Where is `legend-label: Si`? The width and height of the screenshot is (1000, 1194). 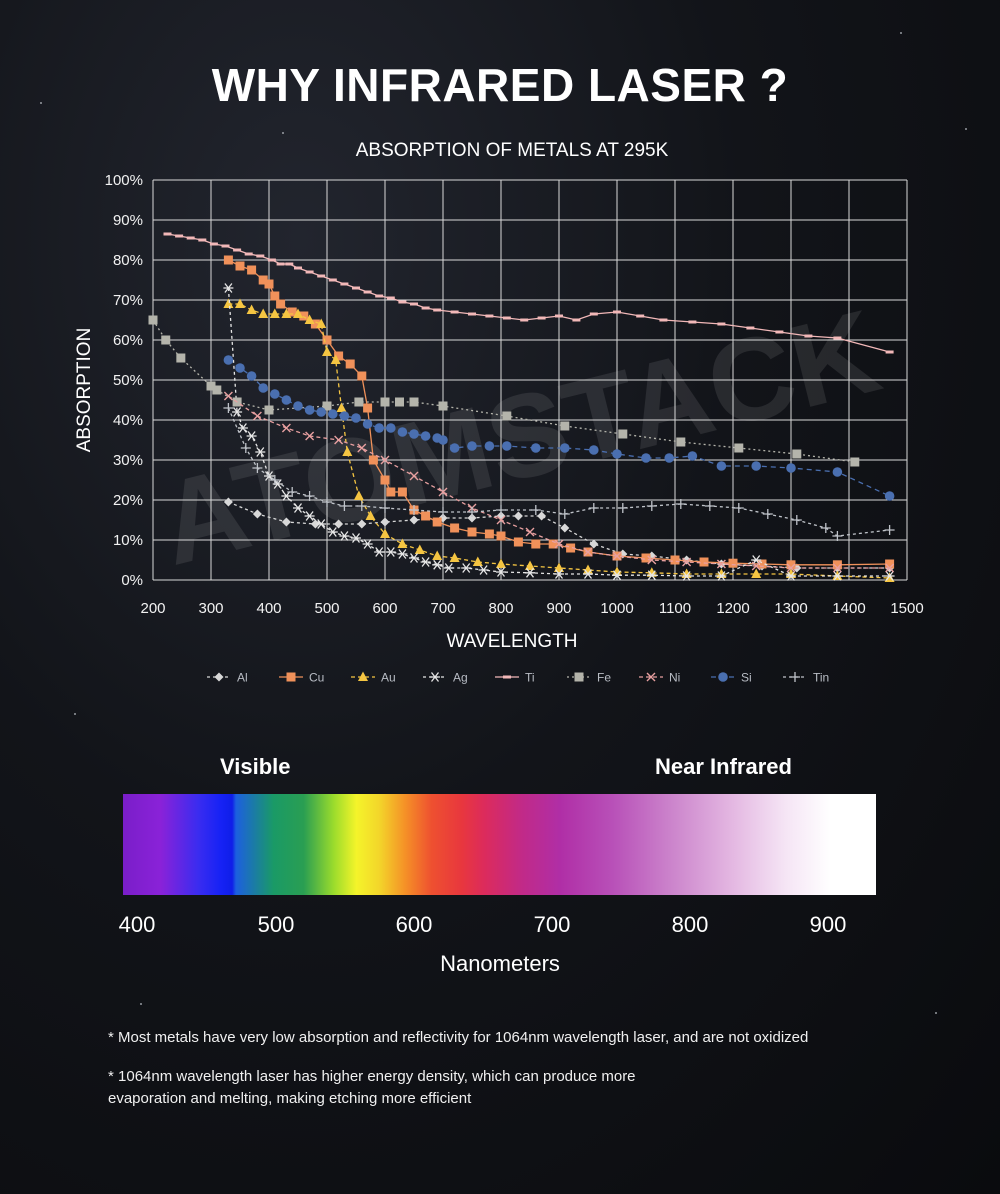
legend-label: Si is located at coordinates (746, 678).